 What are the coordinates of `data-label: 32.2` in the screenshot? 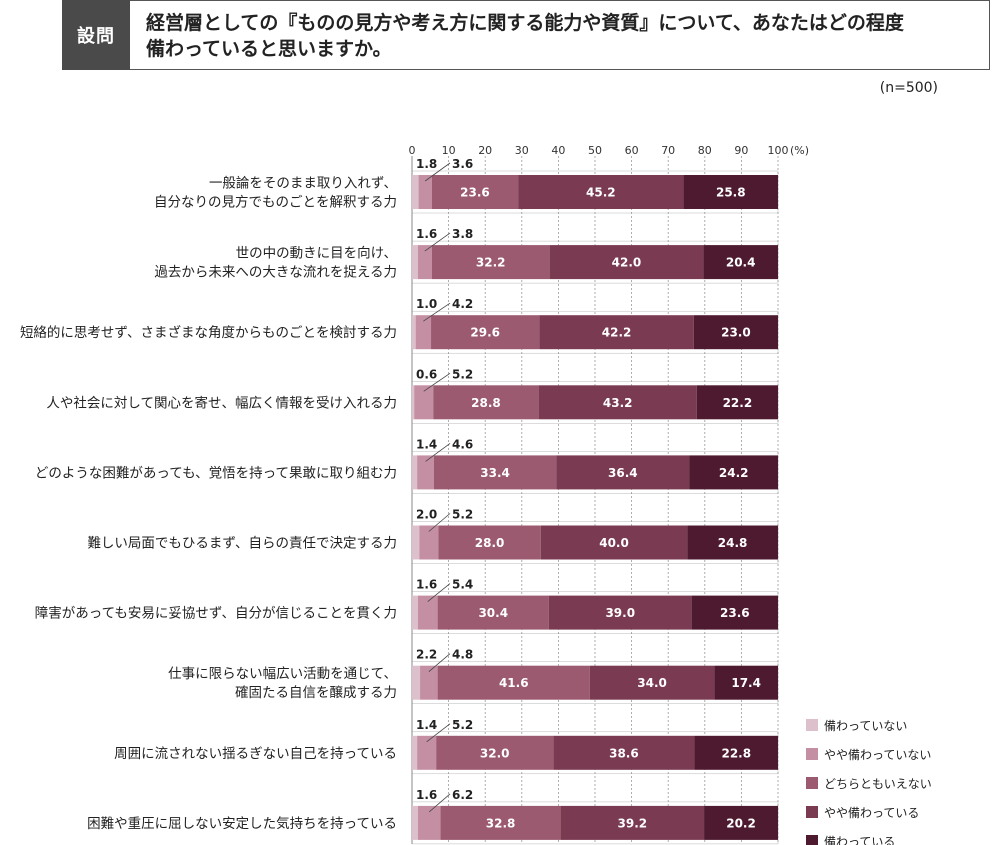 It's located at (491, 263).